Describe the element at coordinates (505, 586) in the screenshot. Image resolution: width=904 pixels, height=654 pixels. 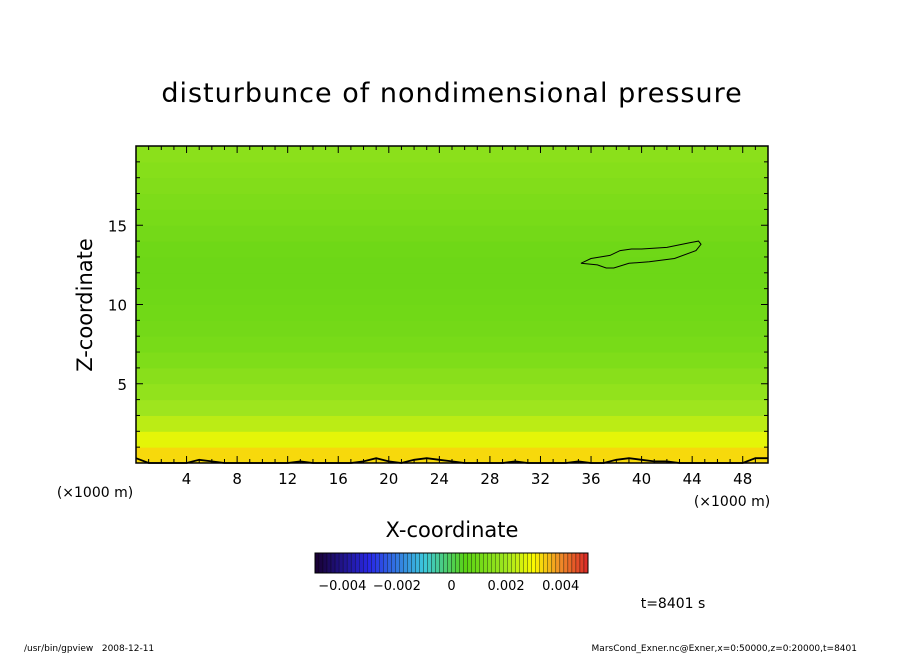
I see `colorbar-tick-label: 0.002` at that location.